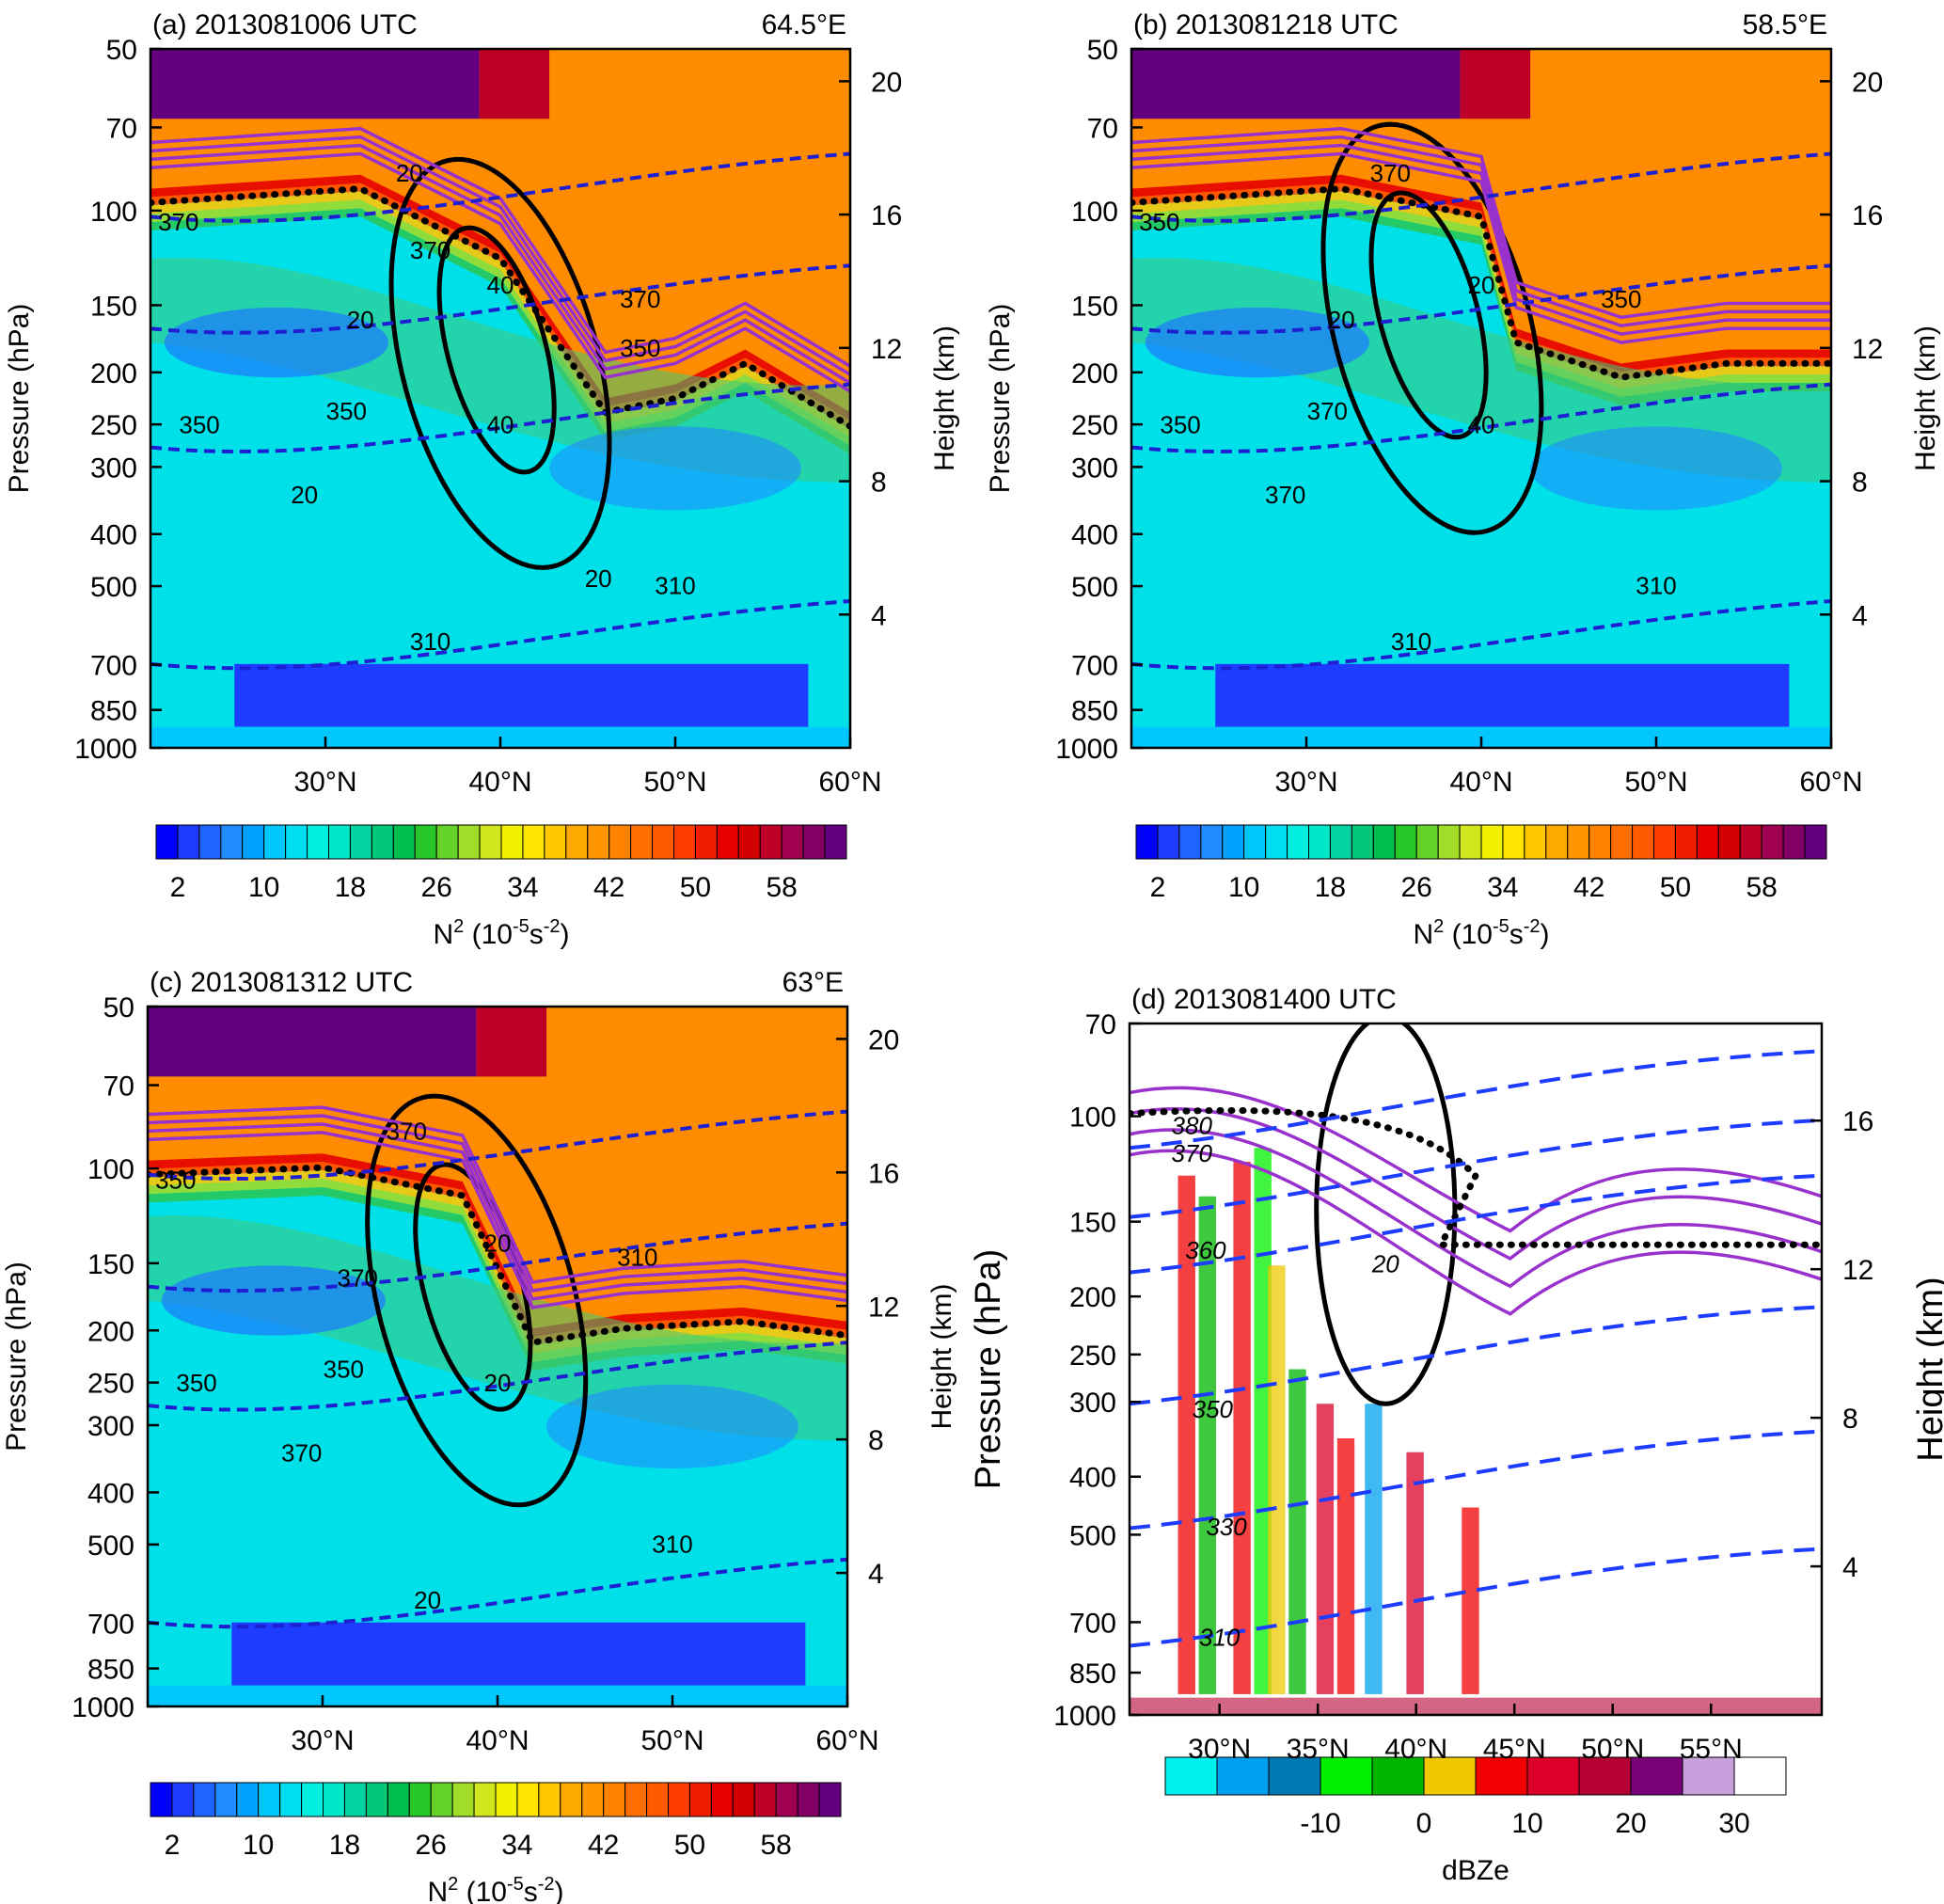 This screenshot has height=1904, width=1944. What do you see at coordinates (1219, 1749) in the screenshot?
I see `lat-tick-label: 30°N` at bounding box center [1219, 1749].